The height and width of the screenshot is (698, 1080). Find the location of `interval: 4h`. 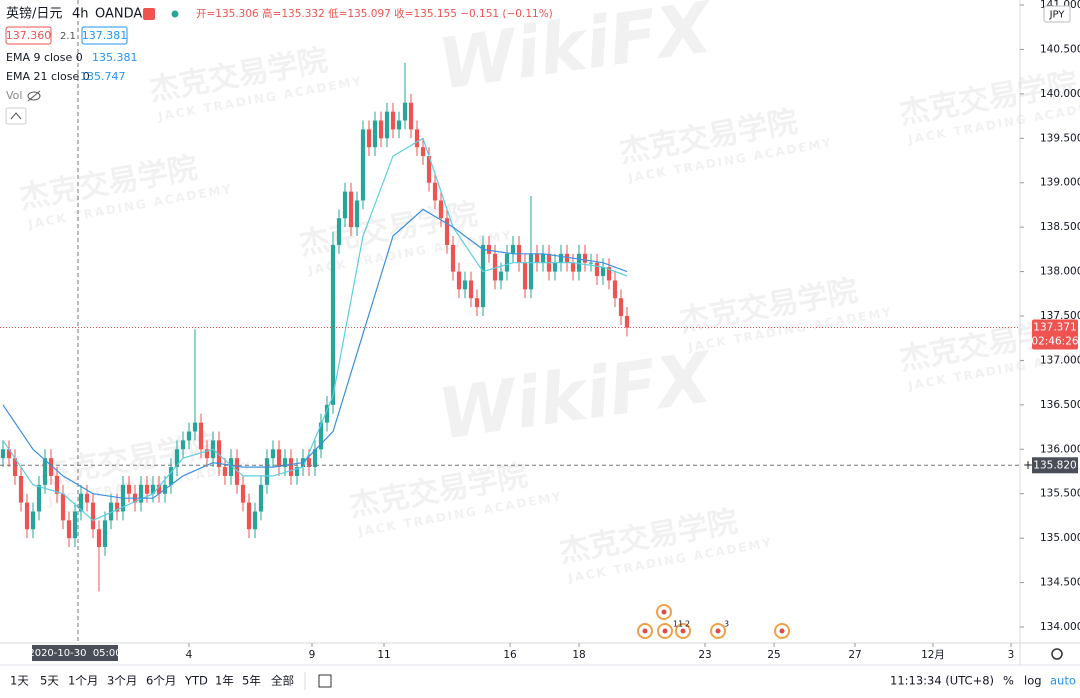

interval: 4h is located at coordinates (80, 14).